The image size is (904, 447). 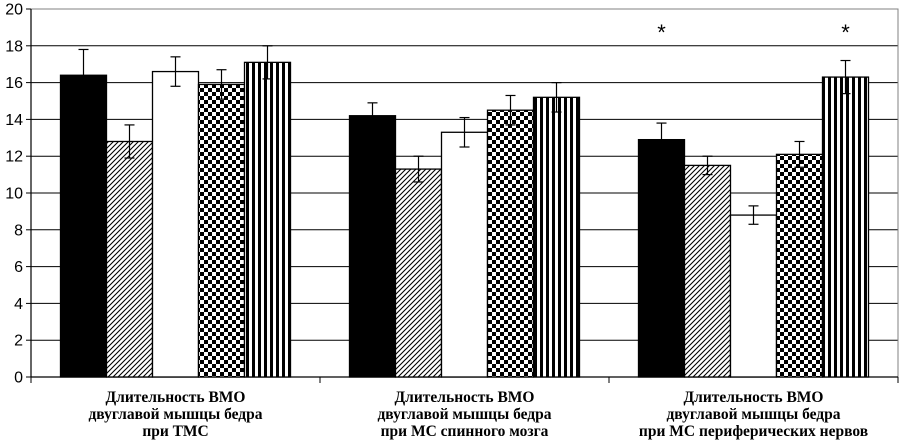 I want to click on y-tick-label: 16, so click(x=14, y=83).